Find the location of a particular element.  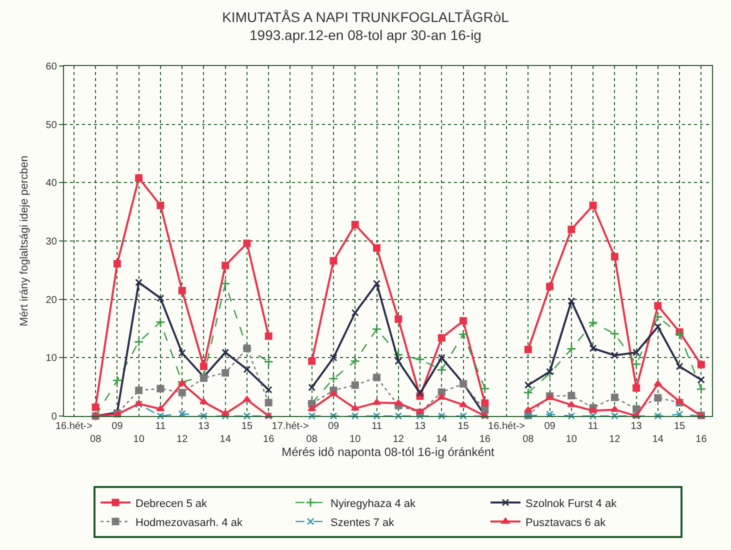

legend-label: Szolnok Furst 4 ak is located at coordinates (572, 504).